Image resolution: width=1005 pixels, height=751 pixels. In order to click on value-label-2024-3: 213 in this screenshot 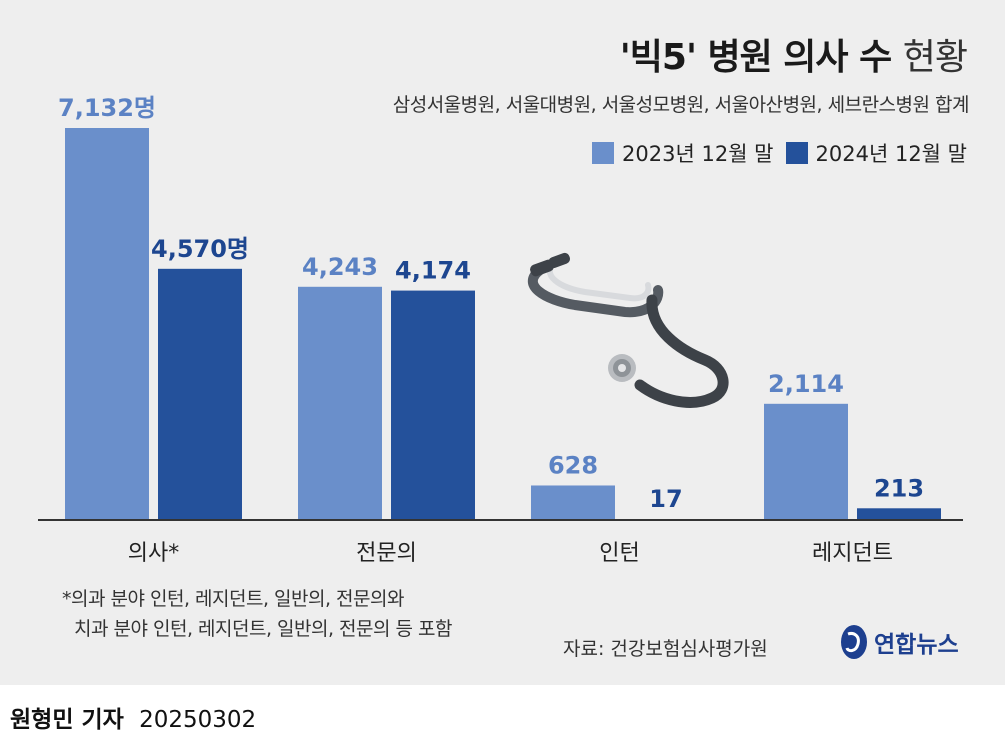, I will do `click(899, 488)`.